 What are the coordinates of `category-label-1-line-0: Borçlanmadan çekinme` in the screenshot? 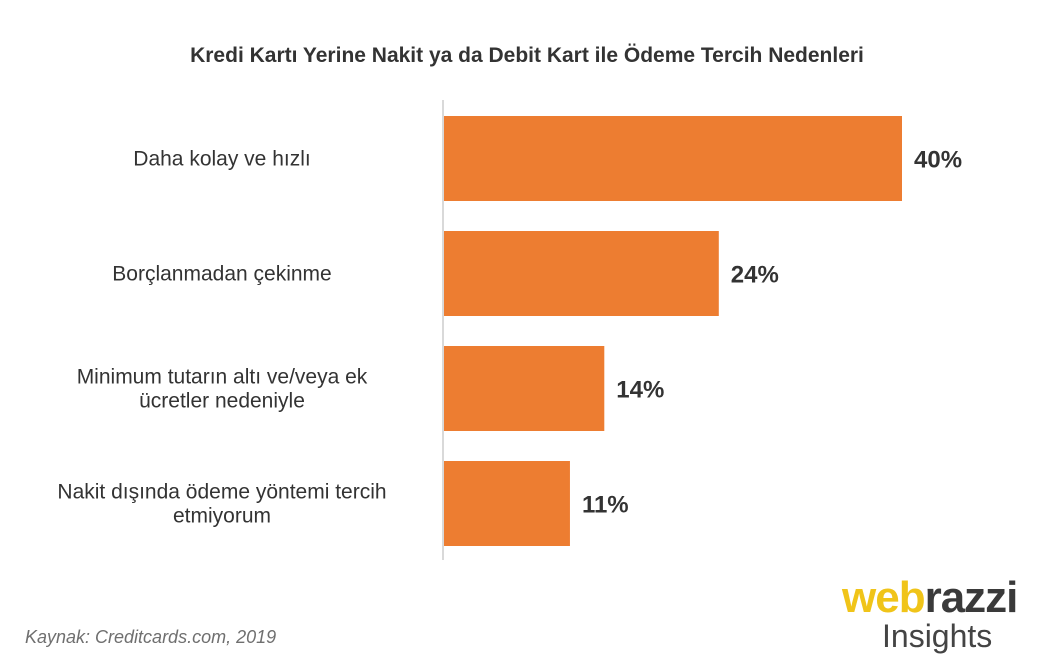 It's located at (221, 274).